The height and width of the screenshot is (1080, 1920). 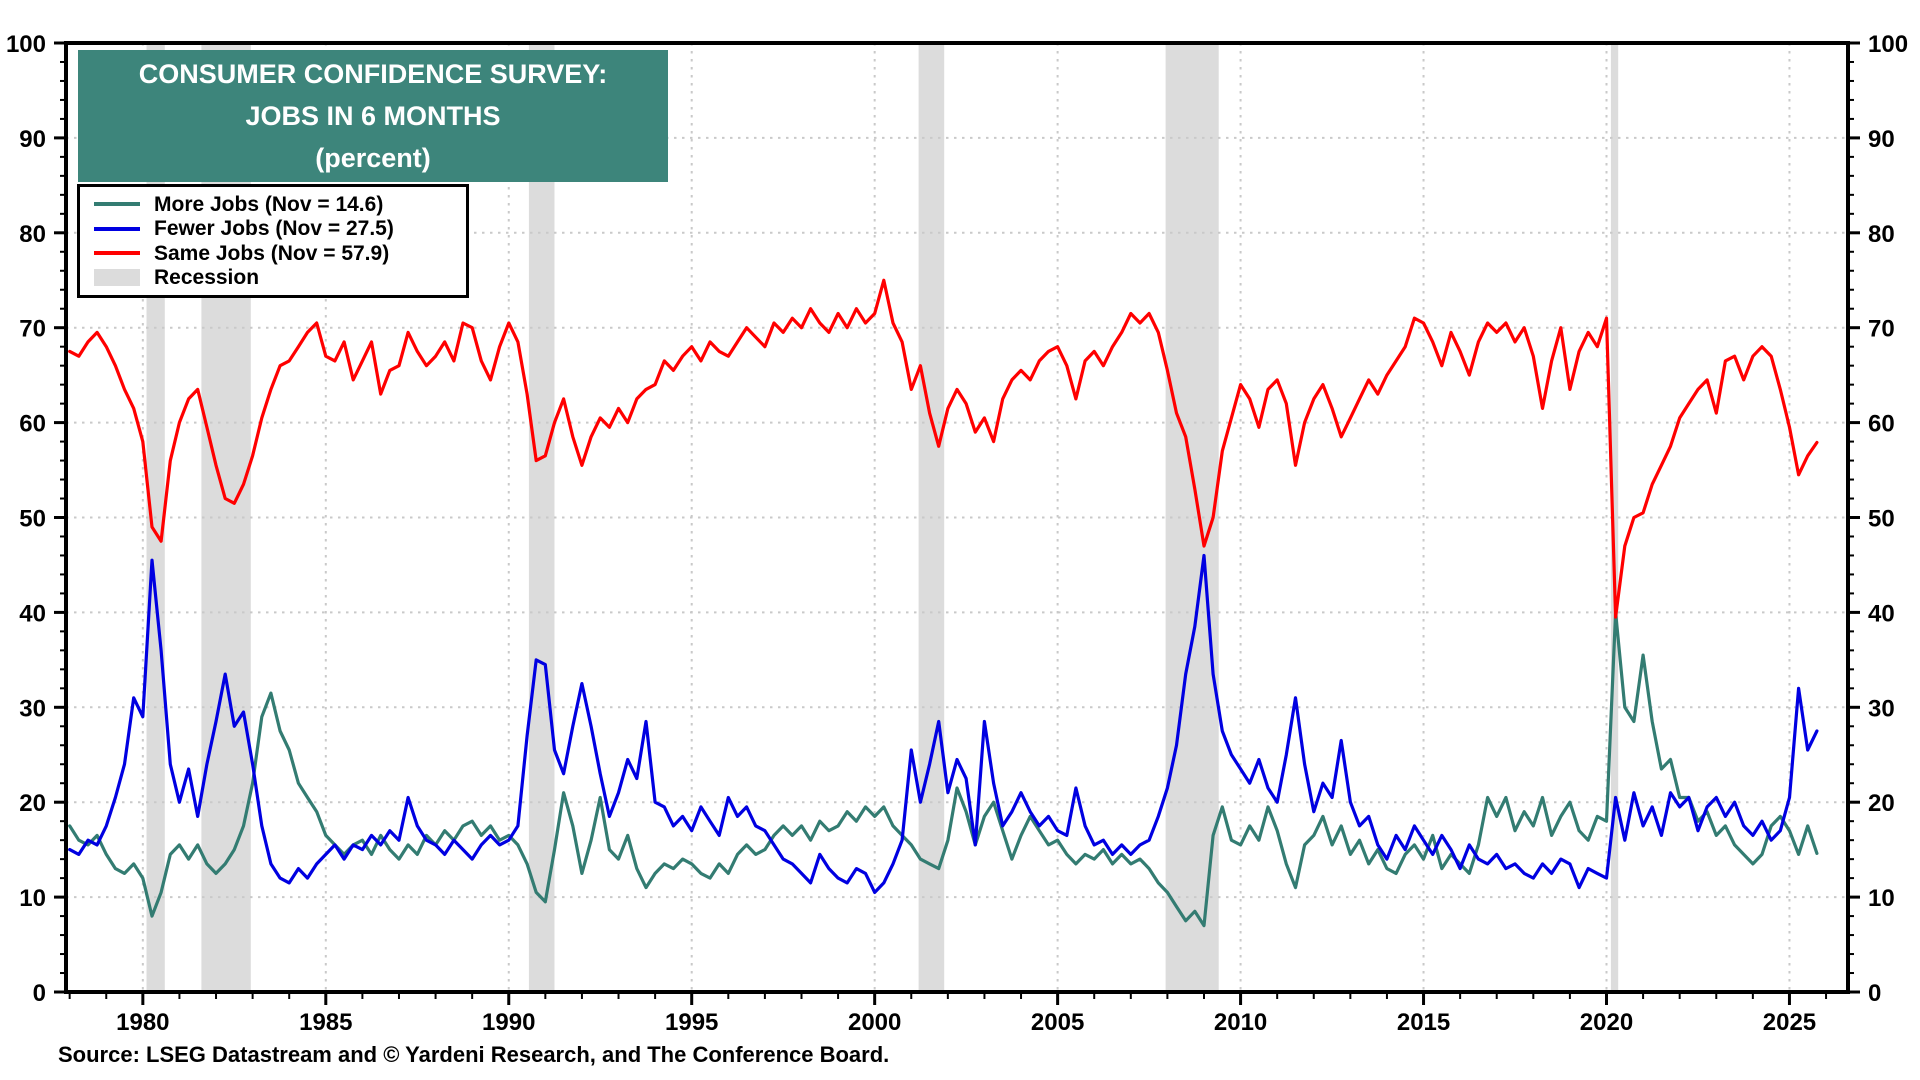 What do you see at coordinates (272, 253) in the screenshot?
I see `legend-label: Same Jobs (Nov = 57.9)` at bounding box center [272, 253].